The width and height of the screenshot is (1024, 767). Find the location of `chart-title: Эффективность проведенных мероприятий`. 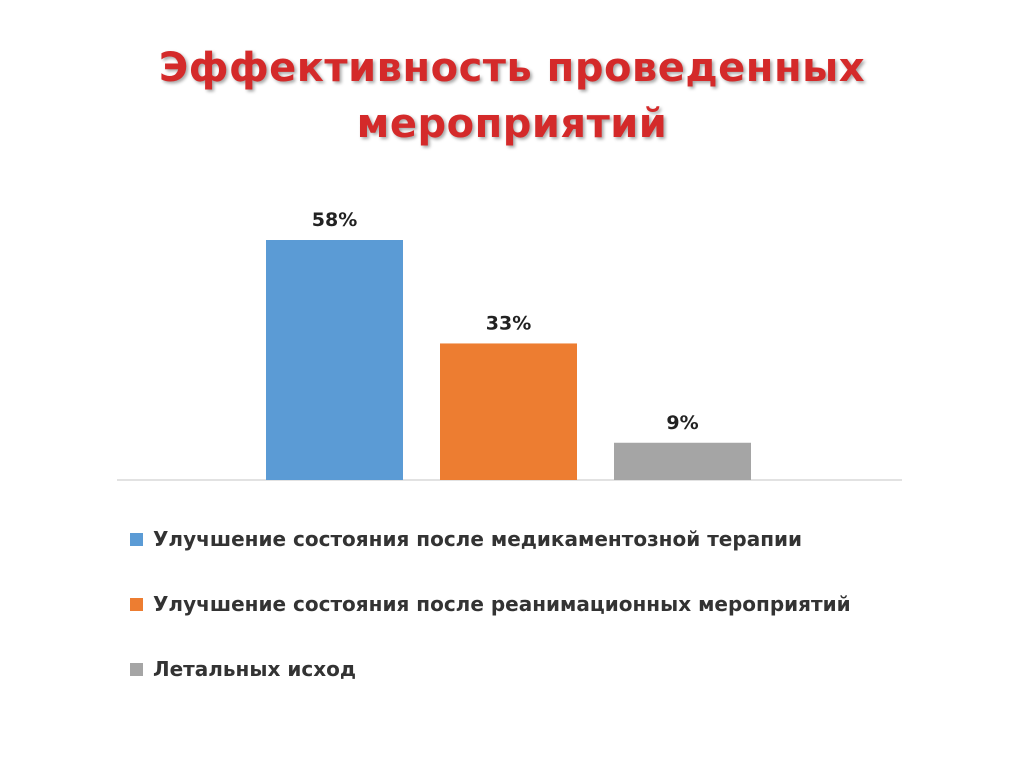

chart-title: Эффективность проведенных мероприятий is located at coordinates (512, 96).